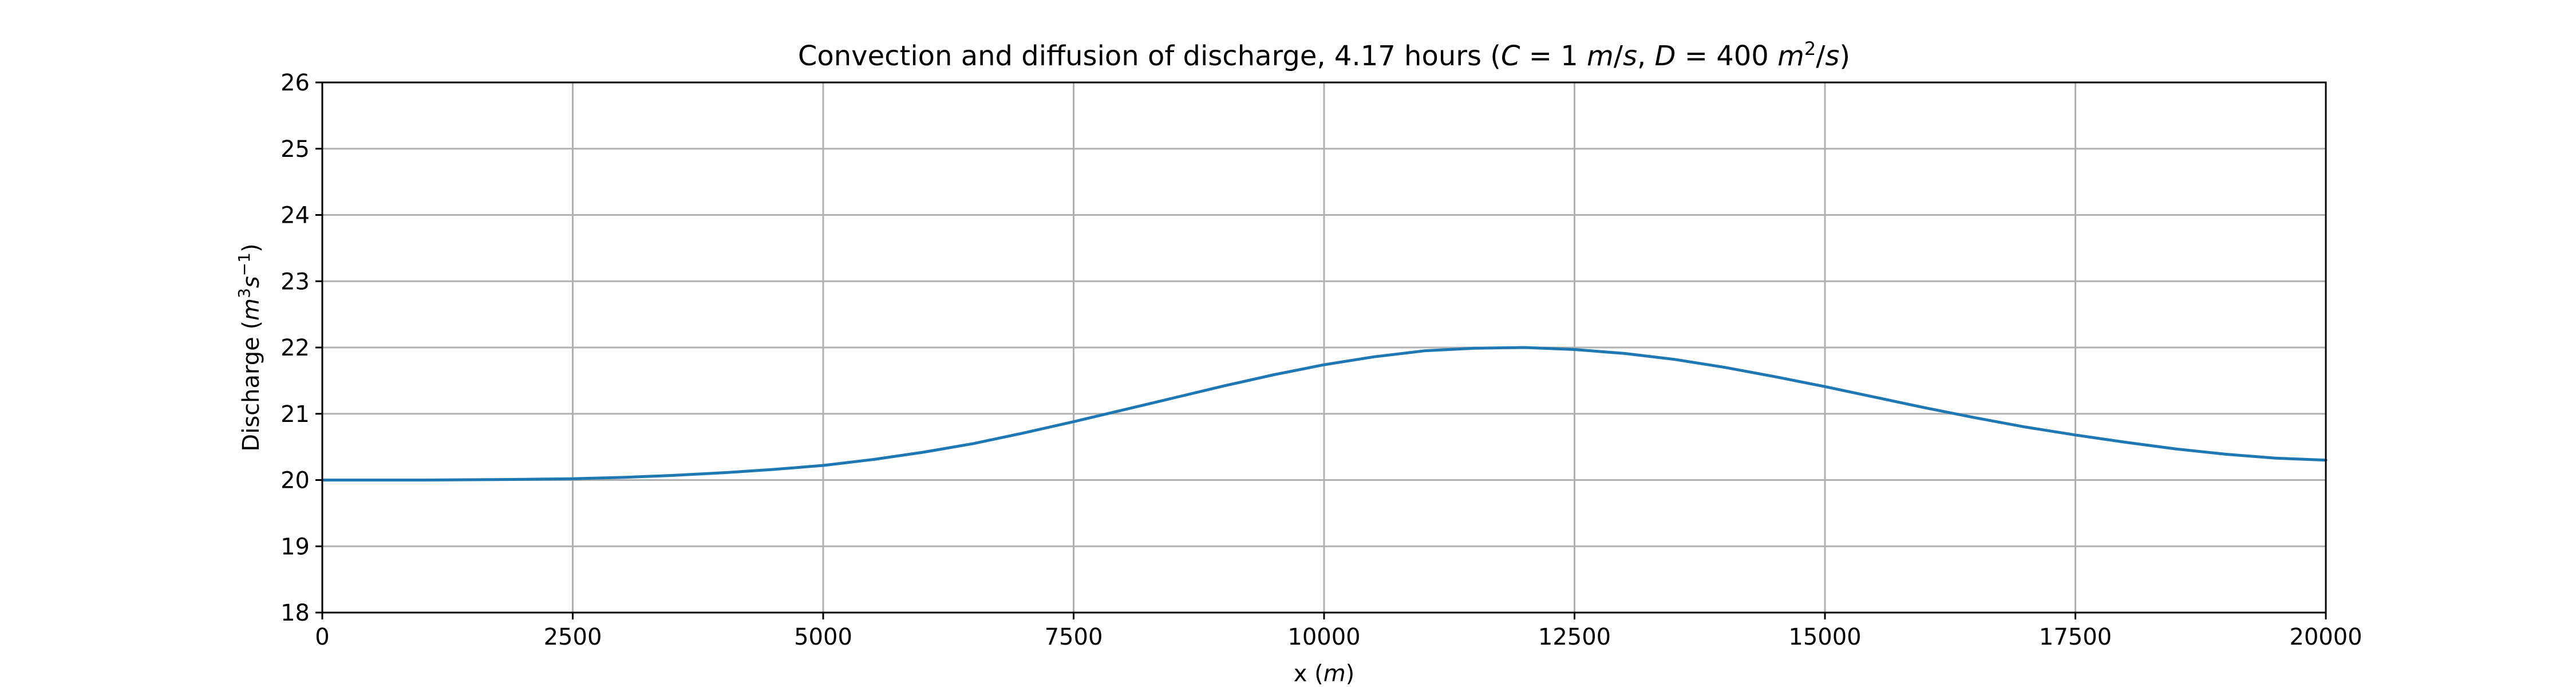 This screenshot has width=2576, height=687. Describe the element at coordinates (295, 216) in the screenshot. I see `y-tick-label: 24` at that location.